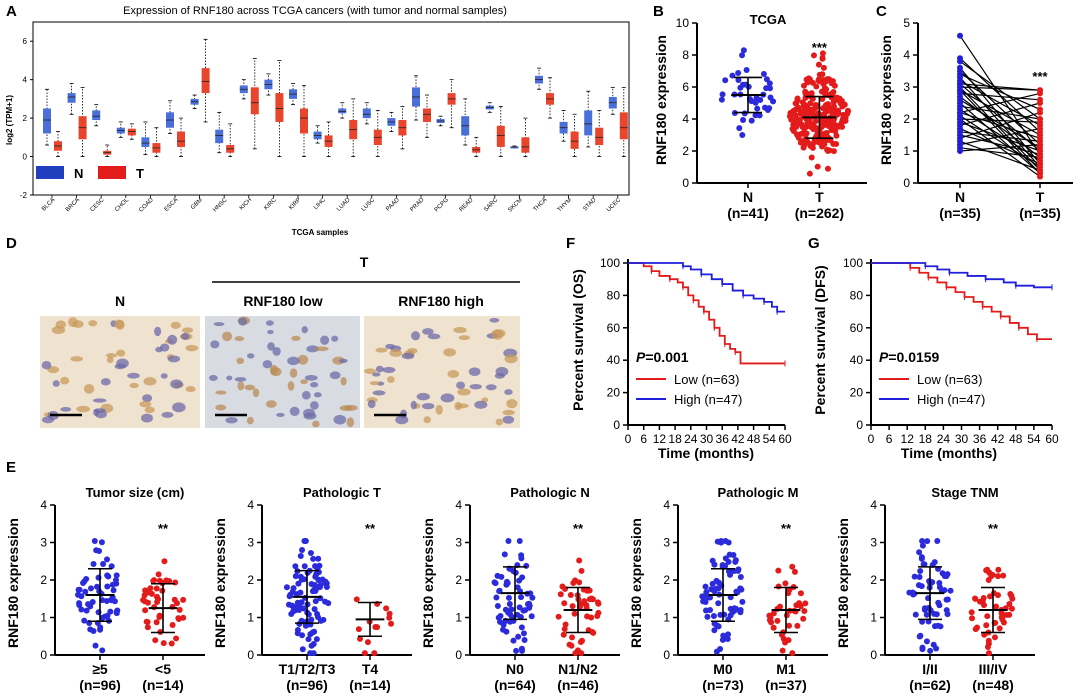 The image size is (1084, 699). What do you see at coordinates (857, 328) in the screenshot?
I see `y-tick-label: 60` at bounding box center [857, 328].